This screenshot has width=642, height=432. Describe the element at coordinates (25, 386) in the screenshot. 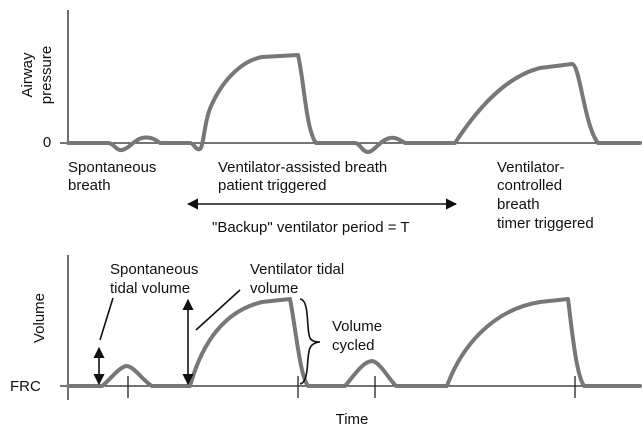

I see `baseline-label: FRC` at that location.